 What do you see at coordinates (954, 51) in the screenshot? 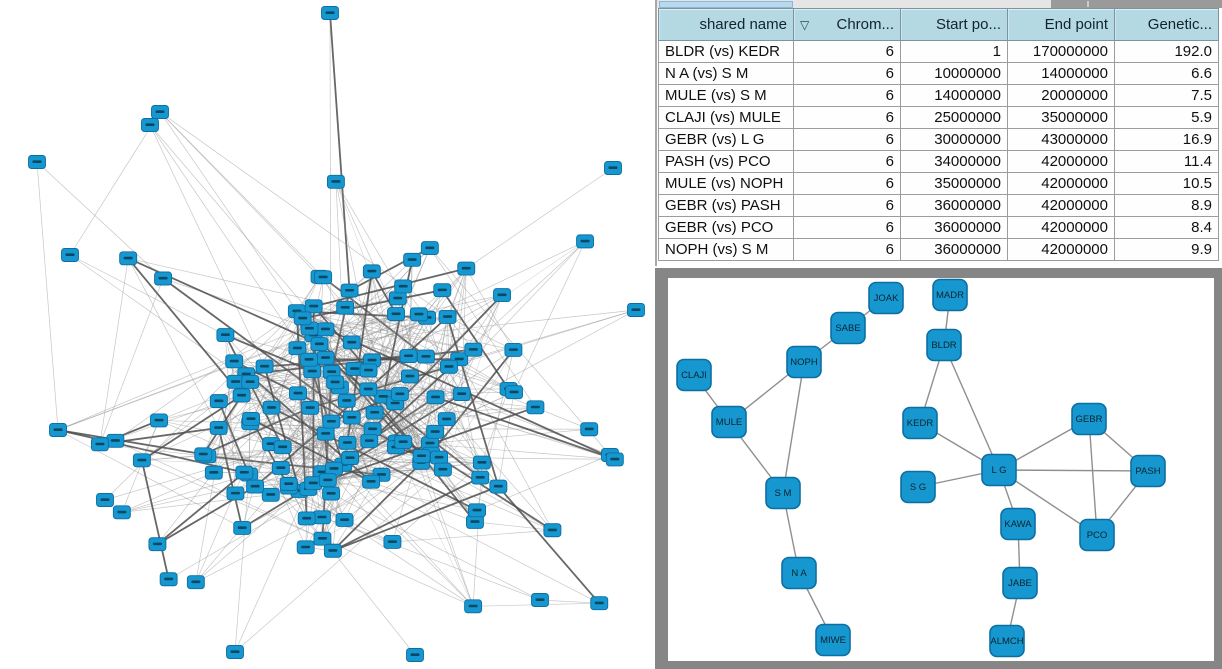
I see `cell-value: 1` at bounding box center [954, 51].